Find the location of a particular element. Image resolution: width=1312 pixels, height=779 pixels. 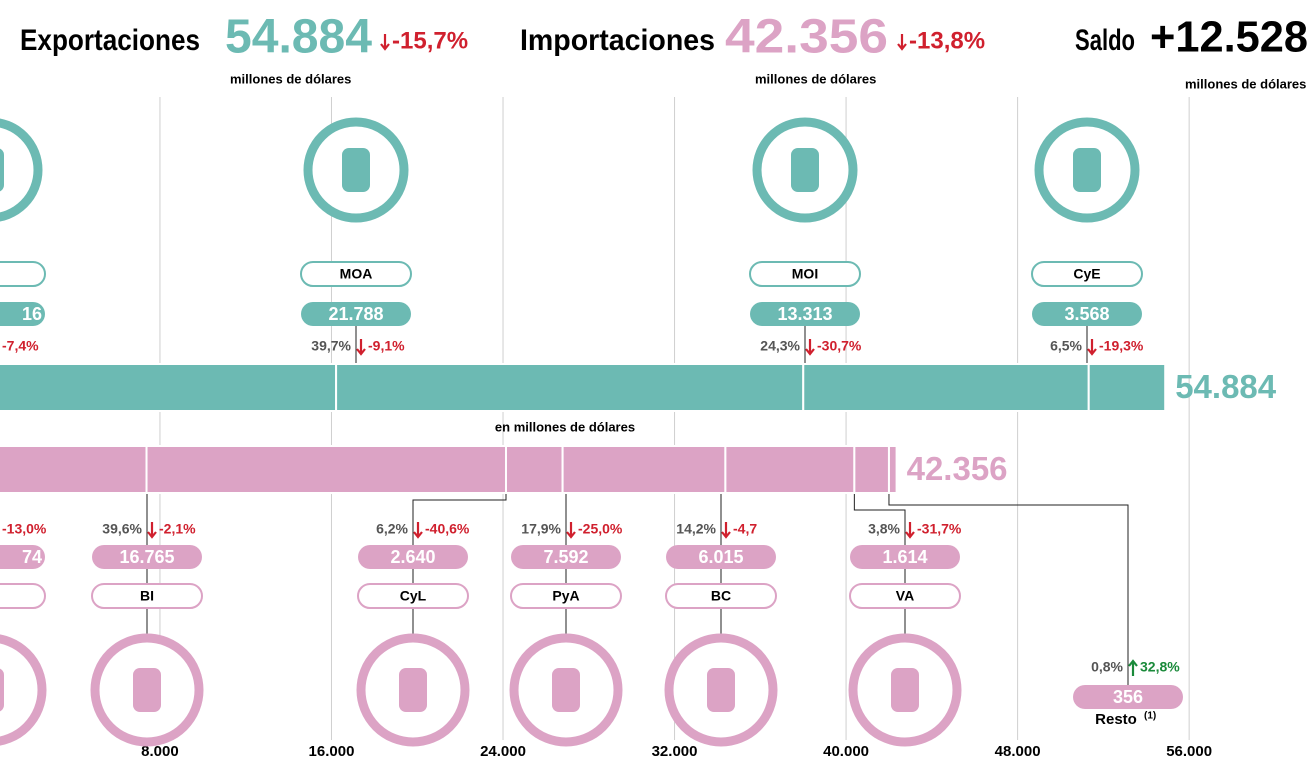

change-label: -31,7% is located at coordinates (939, 529).